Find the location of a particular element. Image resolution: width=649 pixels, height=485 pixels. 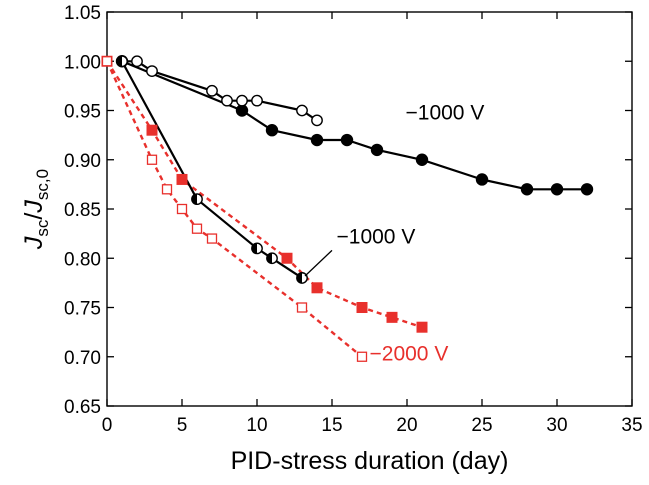

y-label-sub1: sc is located at coordinates (42, 228).